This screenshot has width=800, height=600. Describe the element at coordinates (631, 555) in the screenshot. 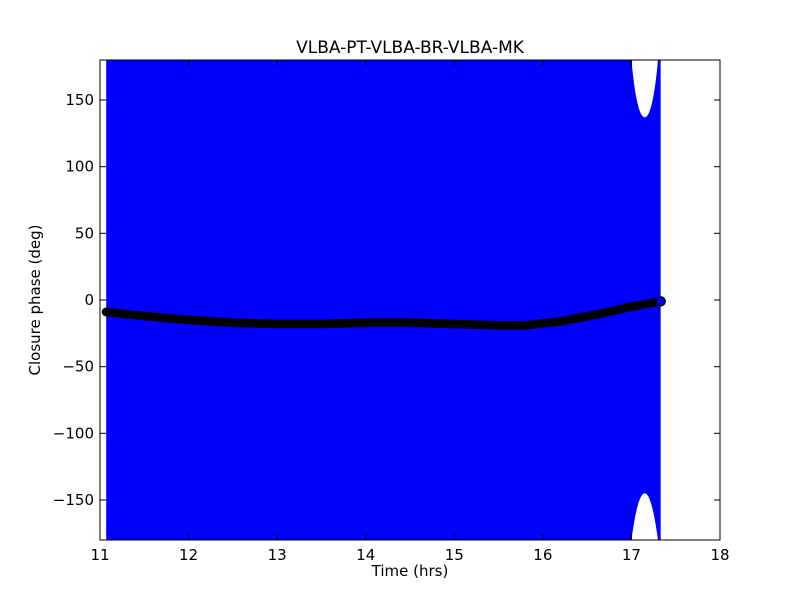

I see `x-tick-label: 17` at that location.